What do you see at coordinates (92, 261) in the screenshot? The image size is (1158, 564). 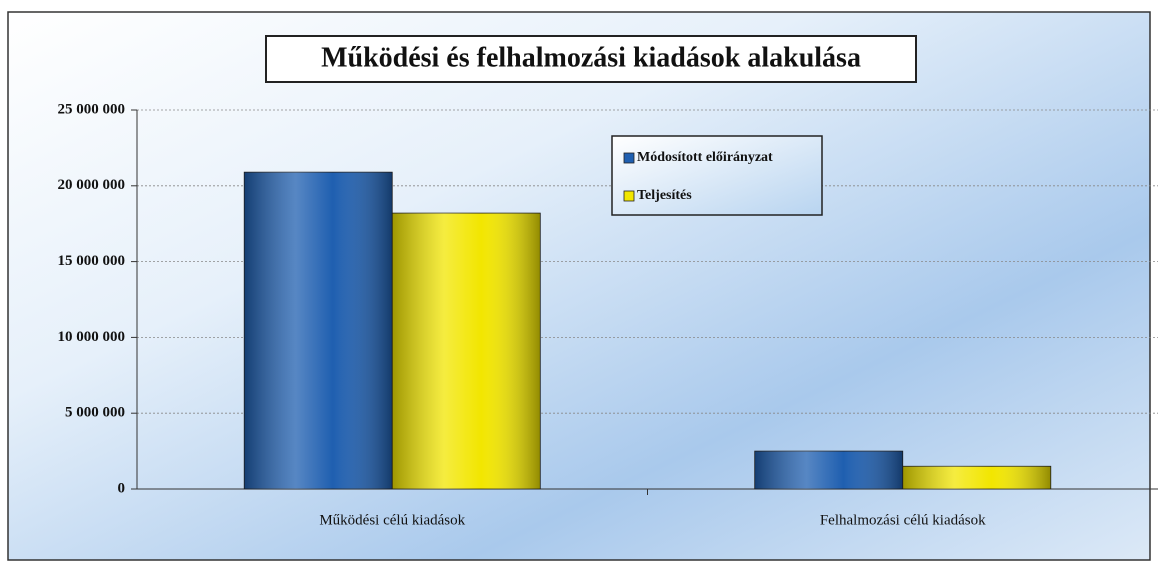 I see `y-tick-label: 15 000 000` at bounding box center [92, 261].